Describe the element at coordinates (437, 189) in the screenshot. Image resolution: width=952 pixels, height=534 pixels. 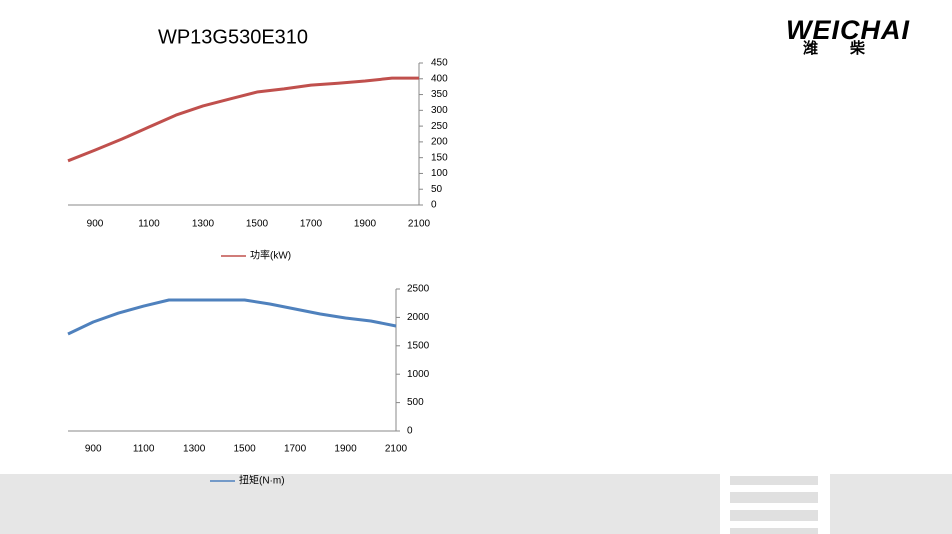
I see `y-tick-label: 50` at that location.